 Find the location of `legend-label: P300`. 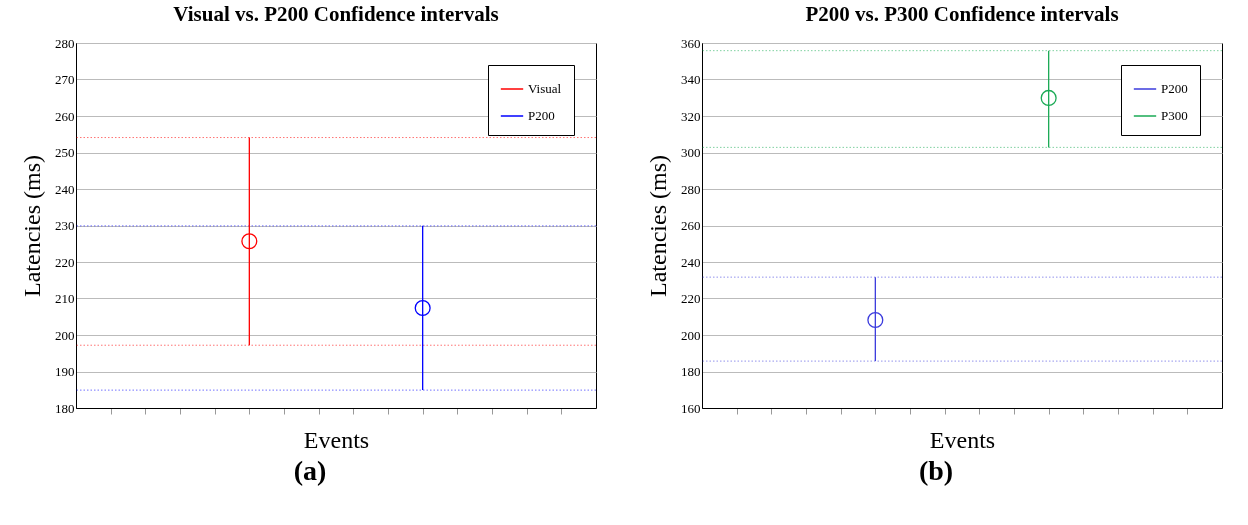

legend-label: P300 is located at coordinates (1174, 115).